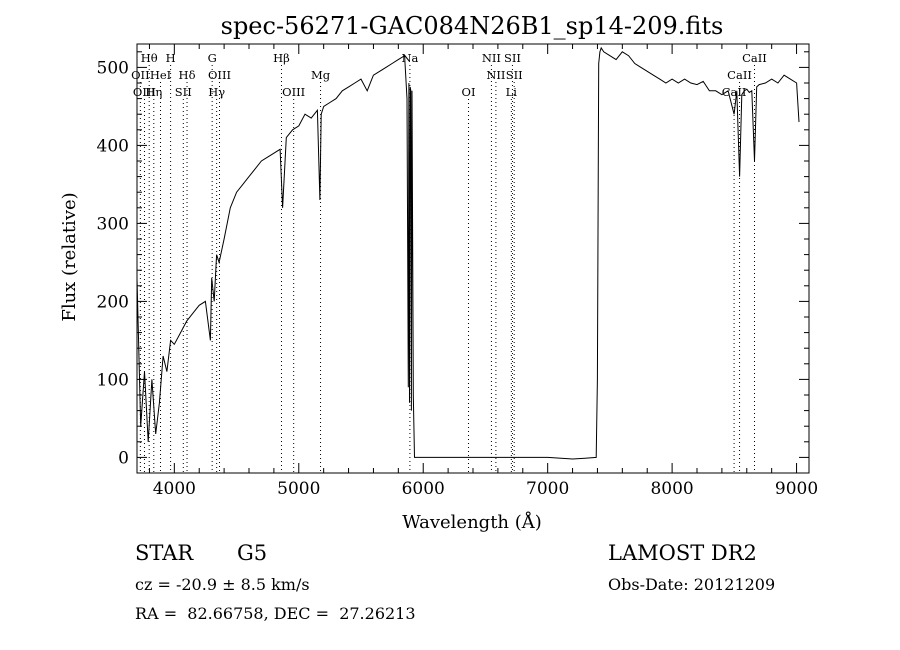 The height and width of the screenshot is (650, 900). I want to click on obs-date: Obs-Date: 20121209, so click(692, 584).